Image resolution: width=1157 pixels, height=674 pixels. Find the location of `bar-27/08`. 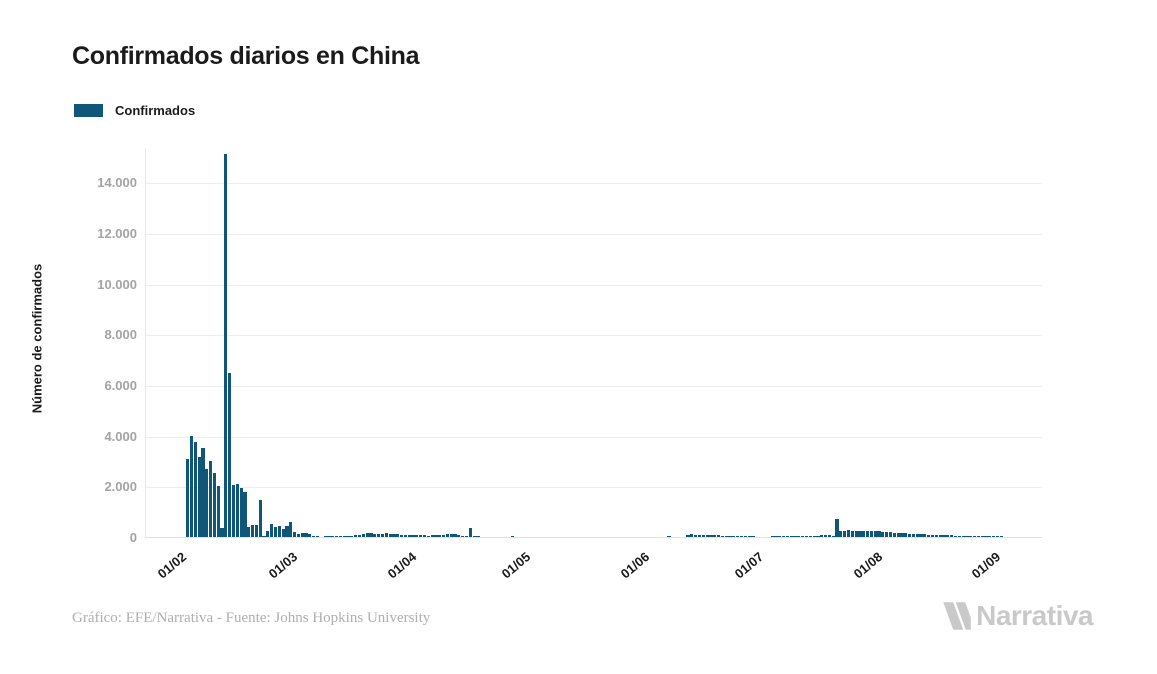

bar-27/08 is located at coordinates (974, 536).